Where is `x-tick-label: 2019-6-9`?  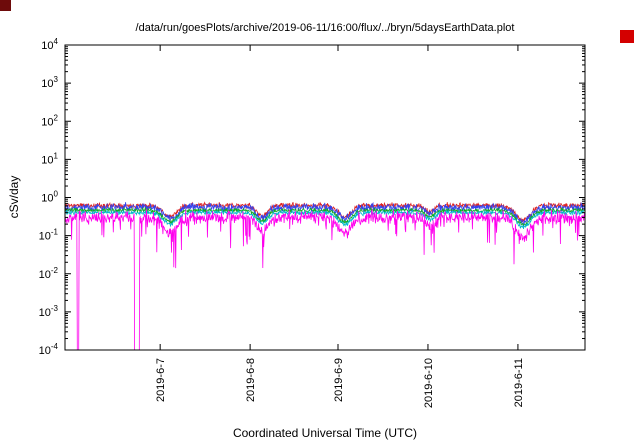
x-tick-label: 2019-6-9 is located at coordinates (339, 380).